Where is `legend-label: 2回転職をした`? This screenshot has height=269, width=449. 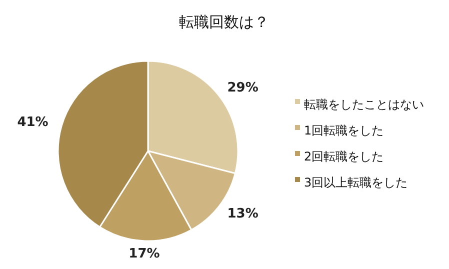
legend-label: 2回転職をした is located at coordinates (344, 156).